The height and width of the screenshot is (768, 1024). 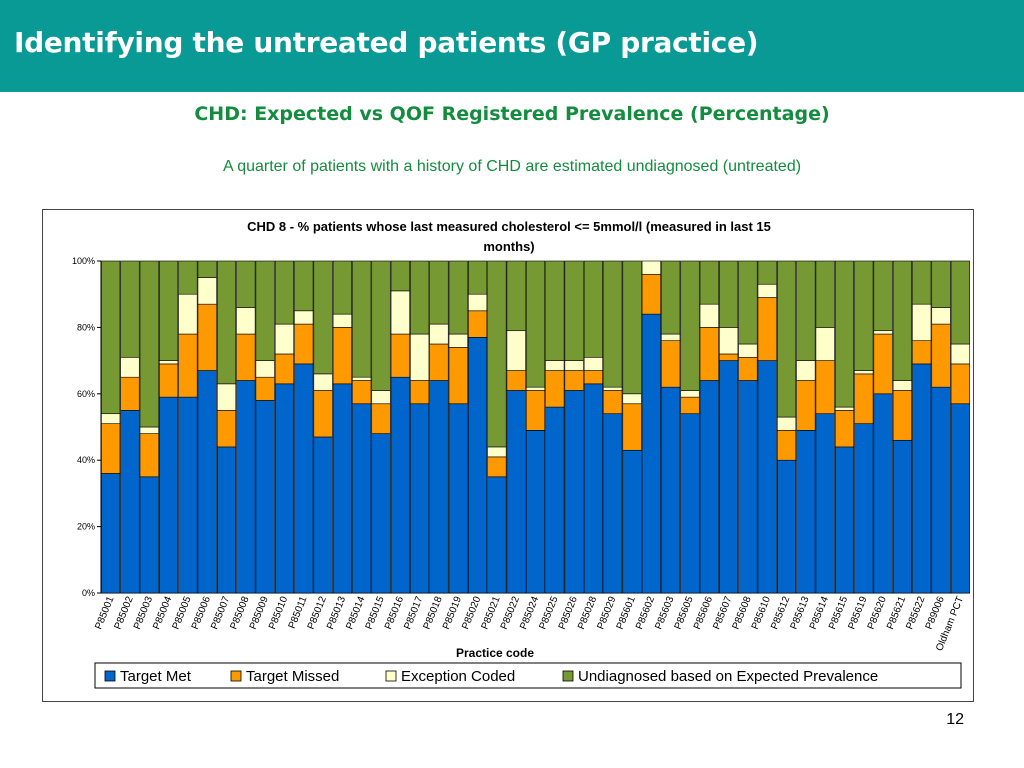 I want to click on y-axis-tick-labels: 0% 20% 40% 60% 80% 100%, so click(x=83, y=427).